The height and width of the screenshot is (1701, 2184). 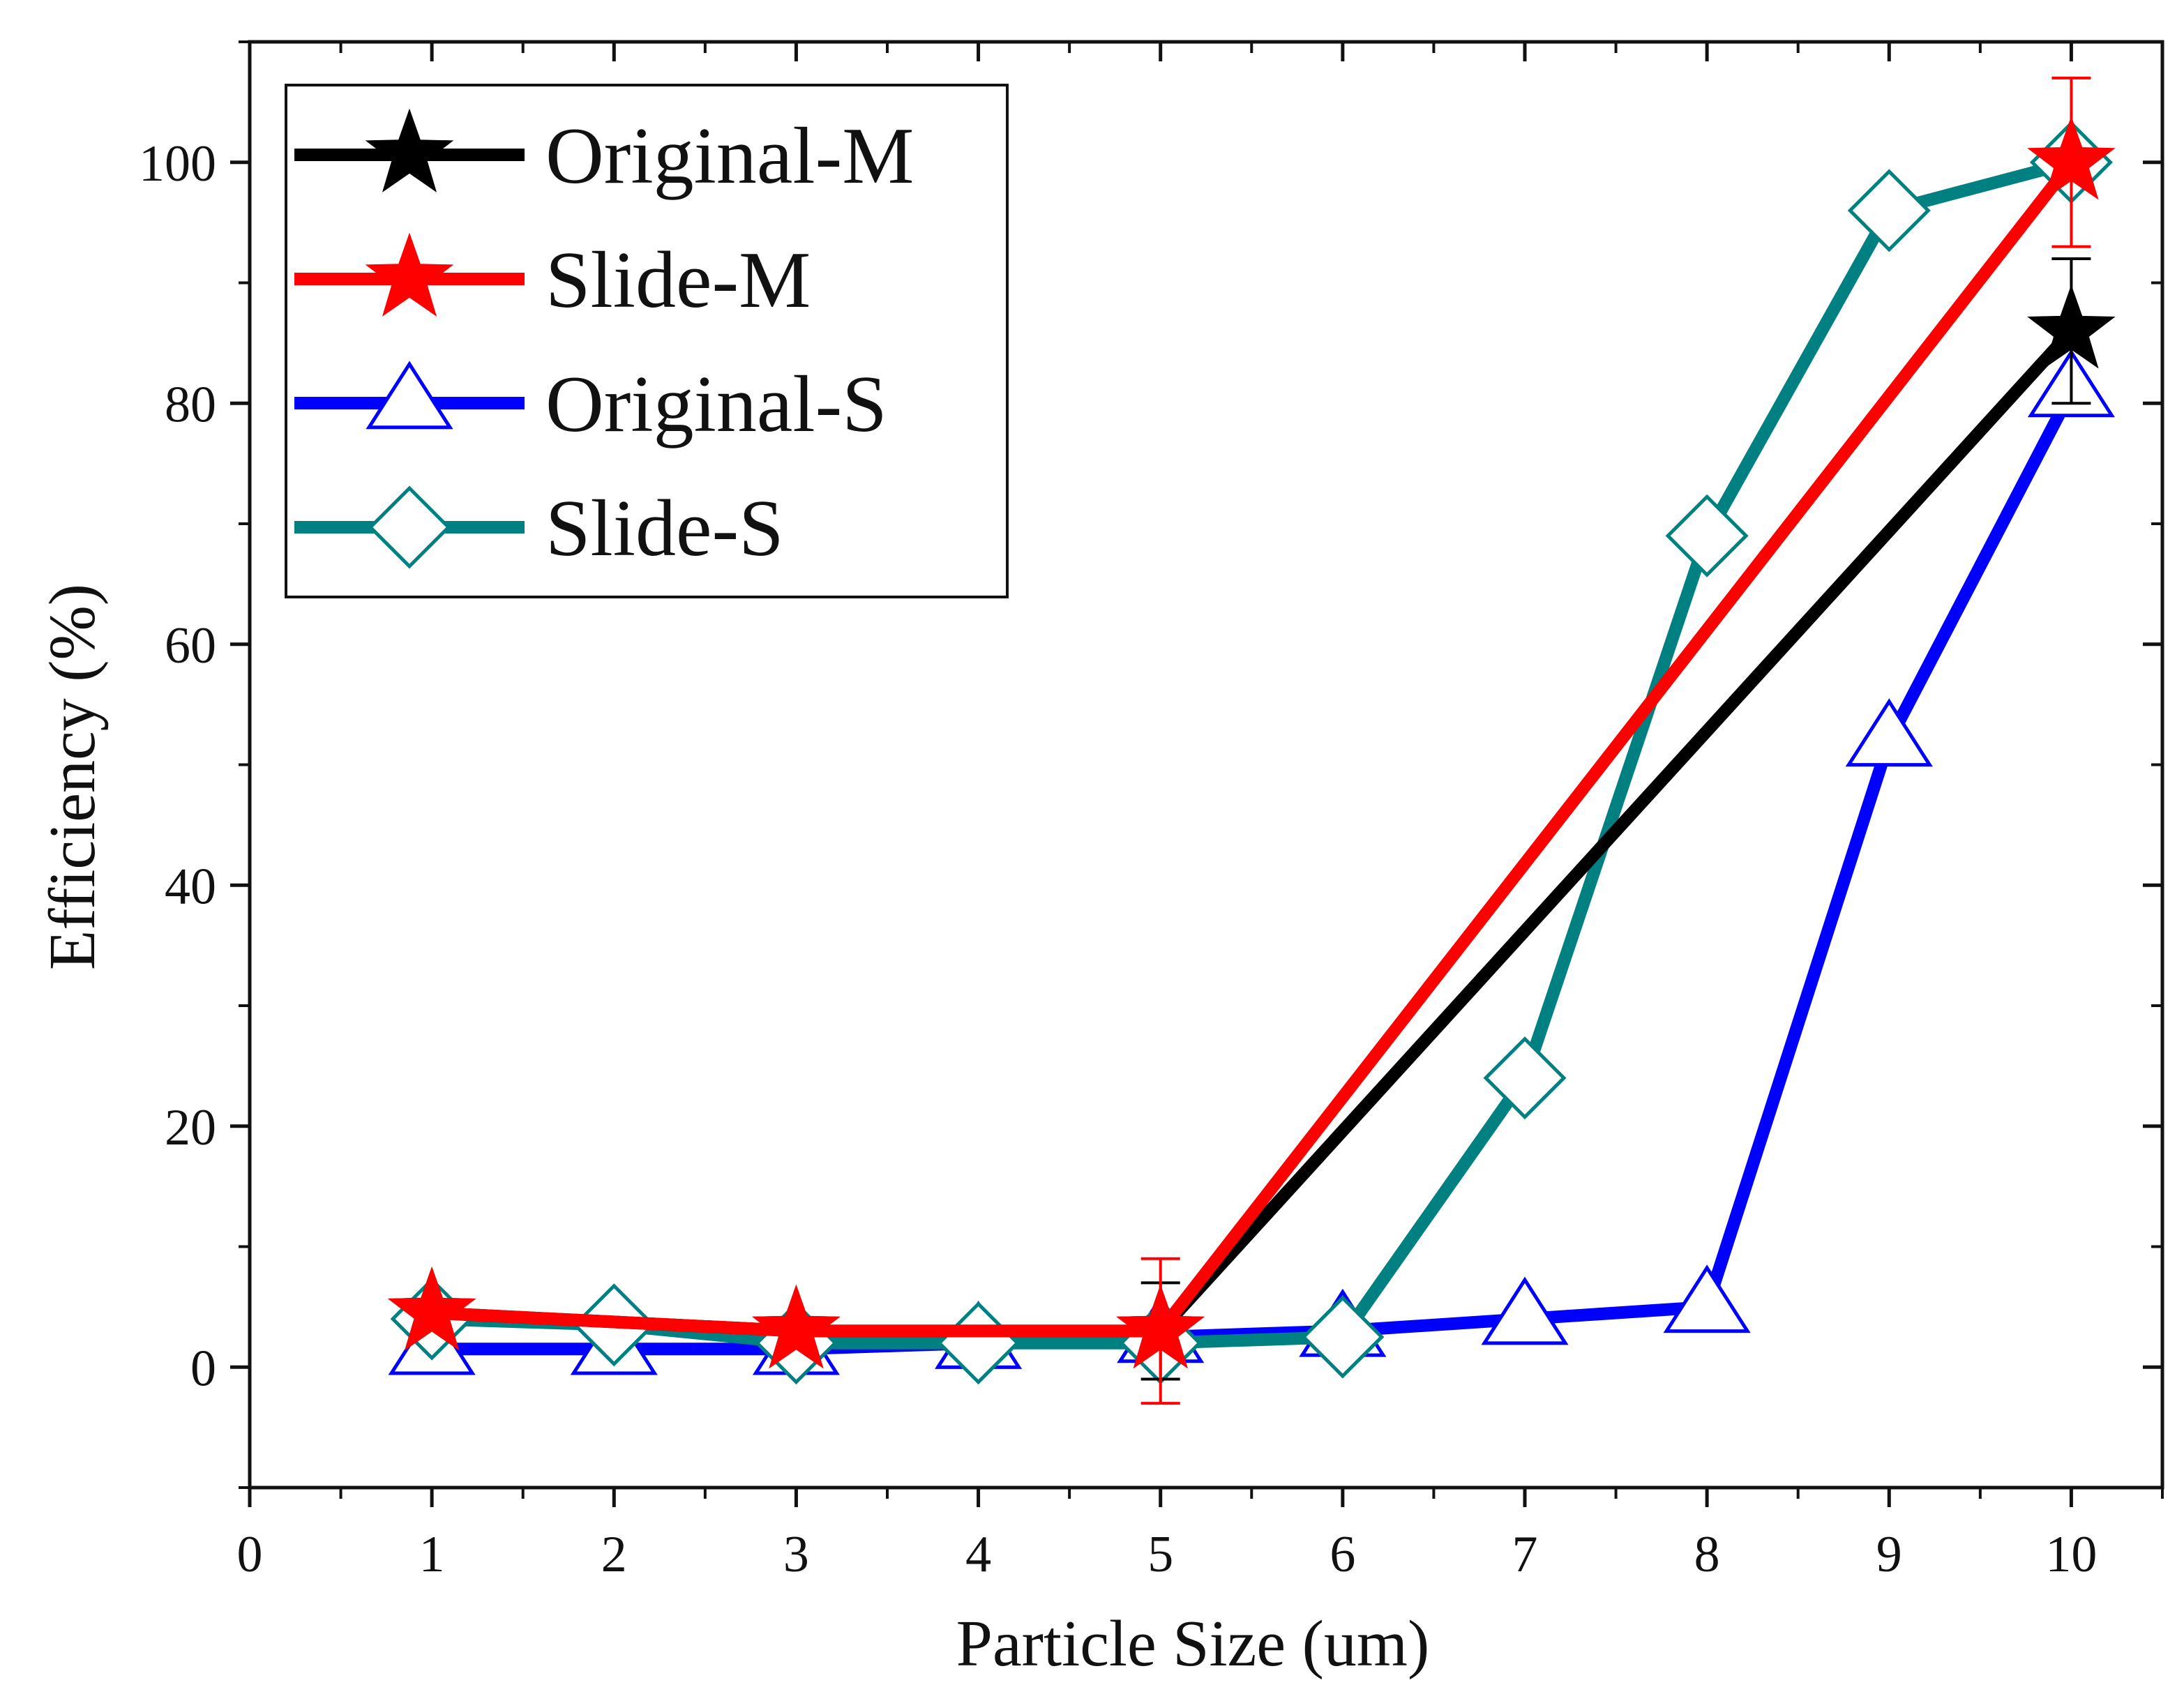 I want to click on legend-entry-original-s: Original-S, so click(x=590, y=404).